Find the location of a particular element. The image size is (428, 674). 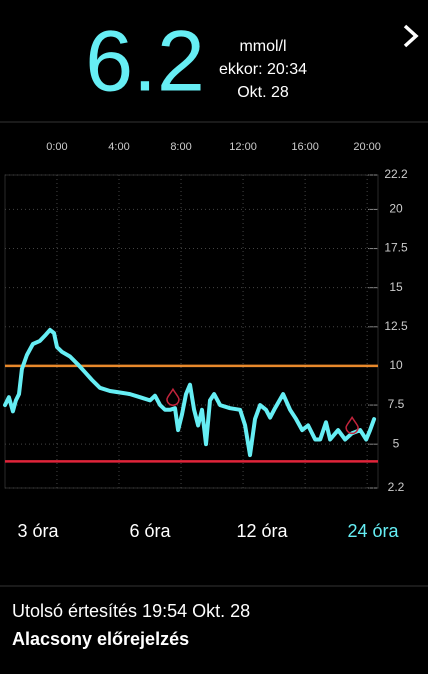

unit: mmol/l is located at coordinates (262, 46).